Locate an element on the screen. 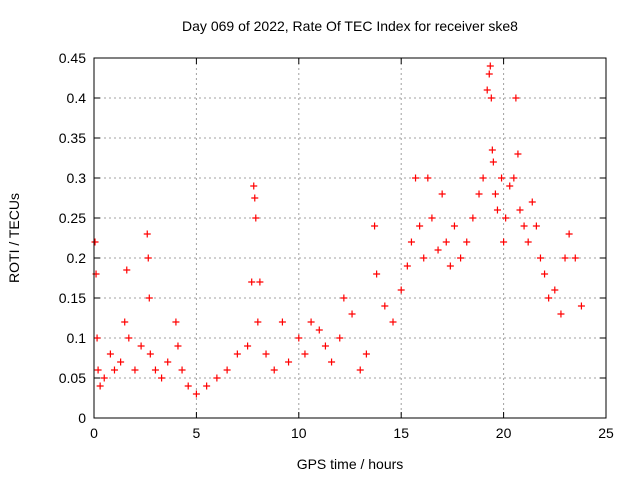  x-tick-label: 20 is located at coordinates (504, 433).